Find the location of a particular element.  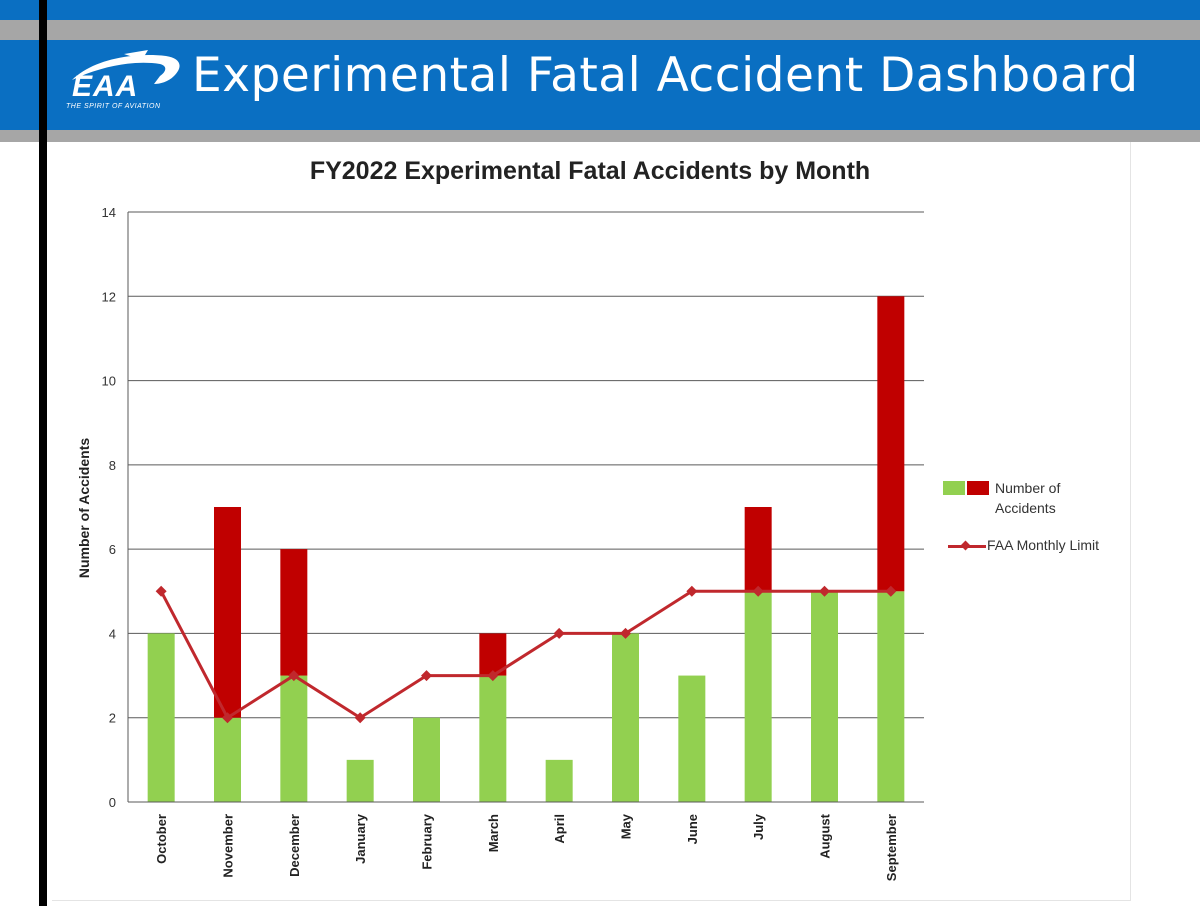

eaa-logo-tagline: THE SPIRIT OF AVIATION is located at coordinates (113, 106).